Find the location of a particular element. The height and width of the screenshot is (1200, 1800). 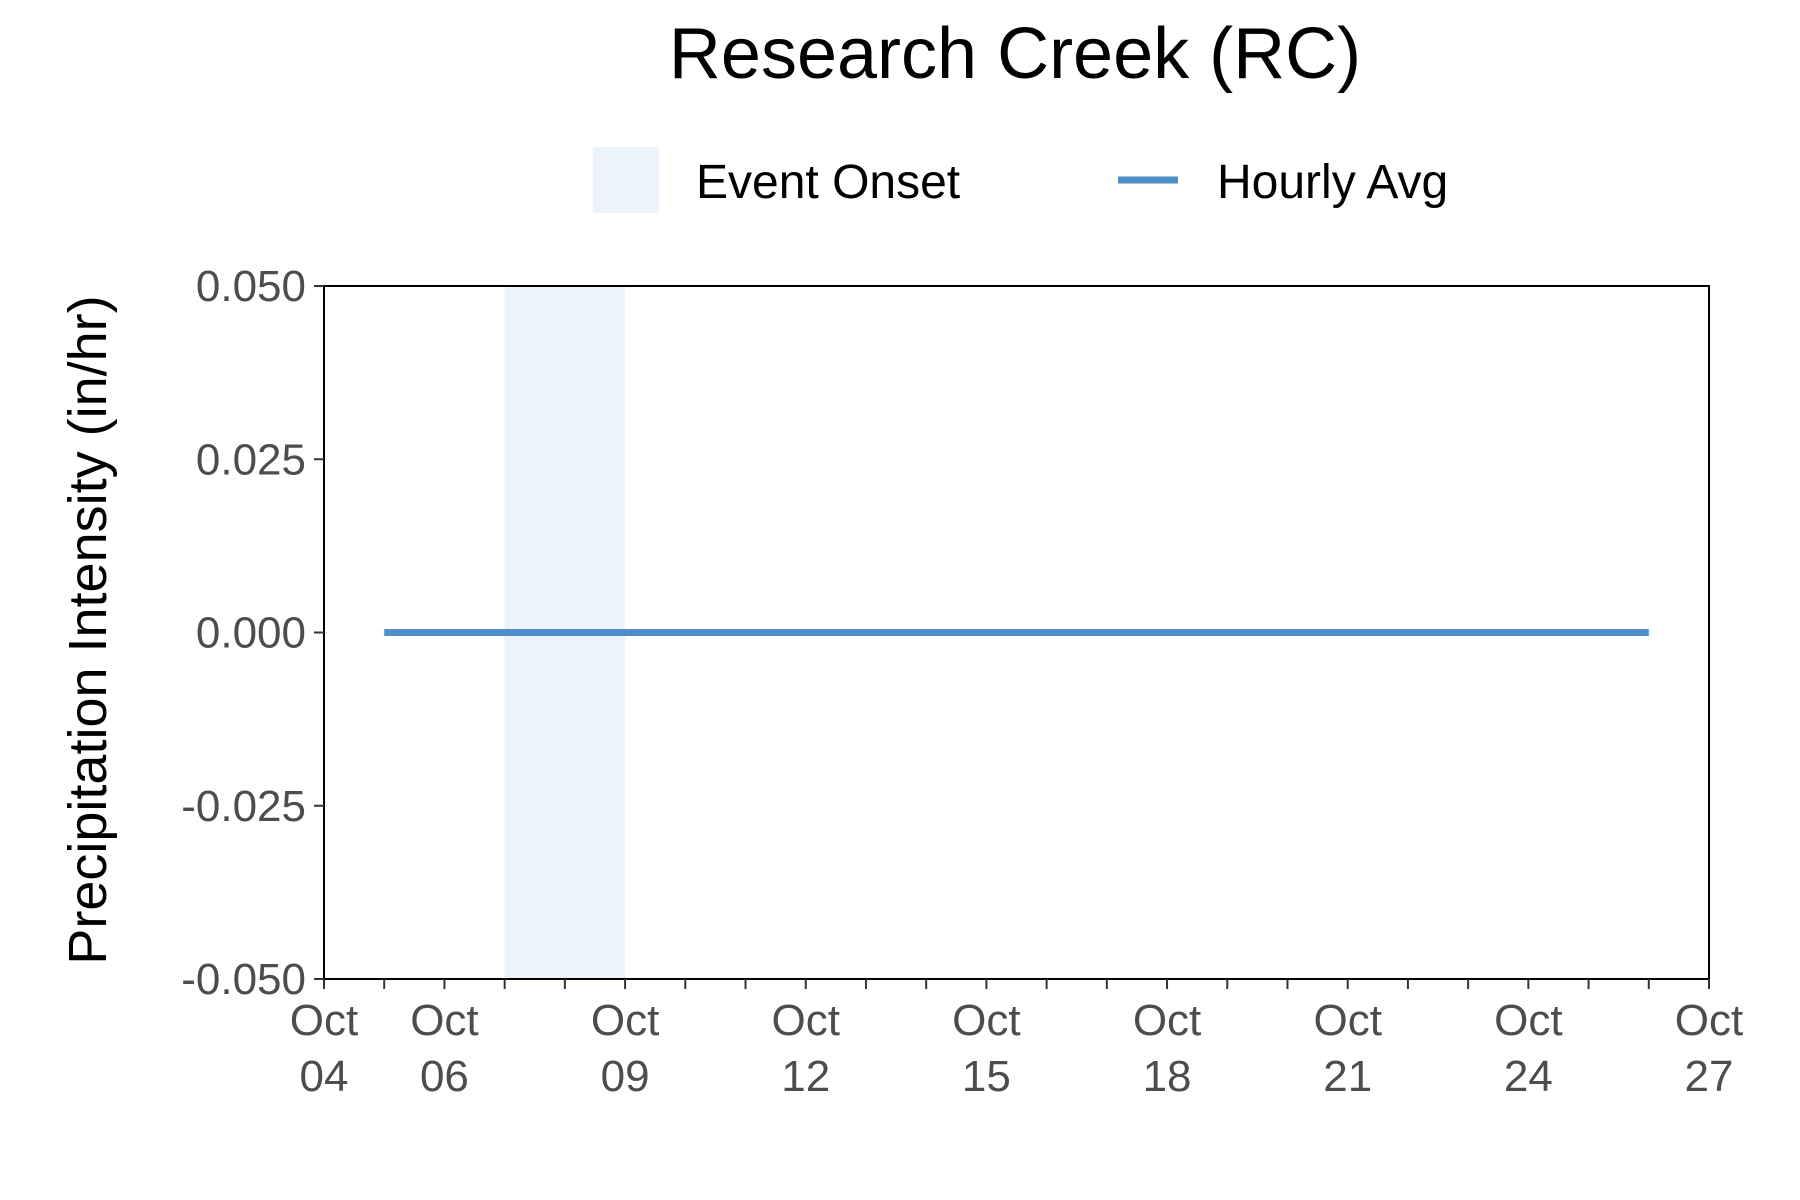

y-axis-label: Precipitation Intensity (in/hr) is located at coordinates (88, 629).